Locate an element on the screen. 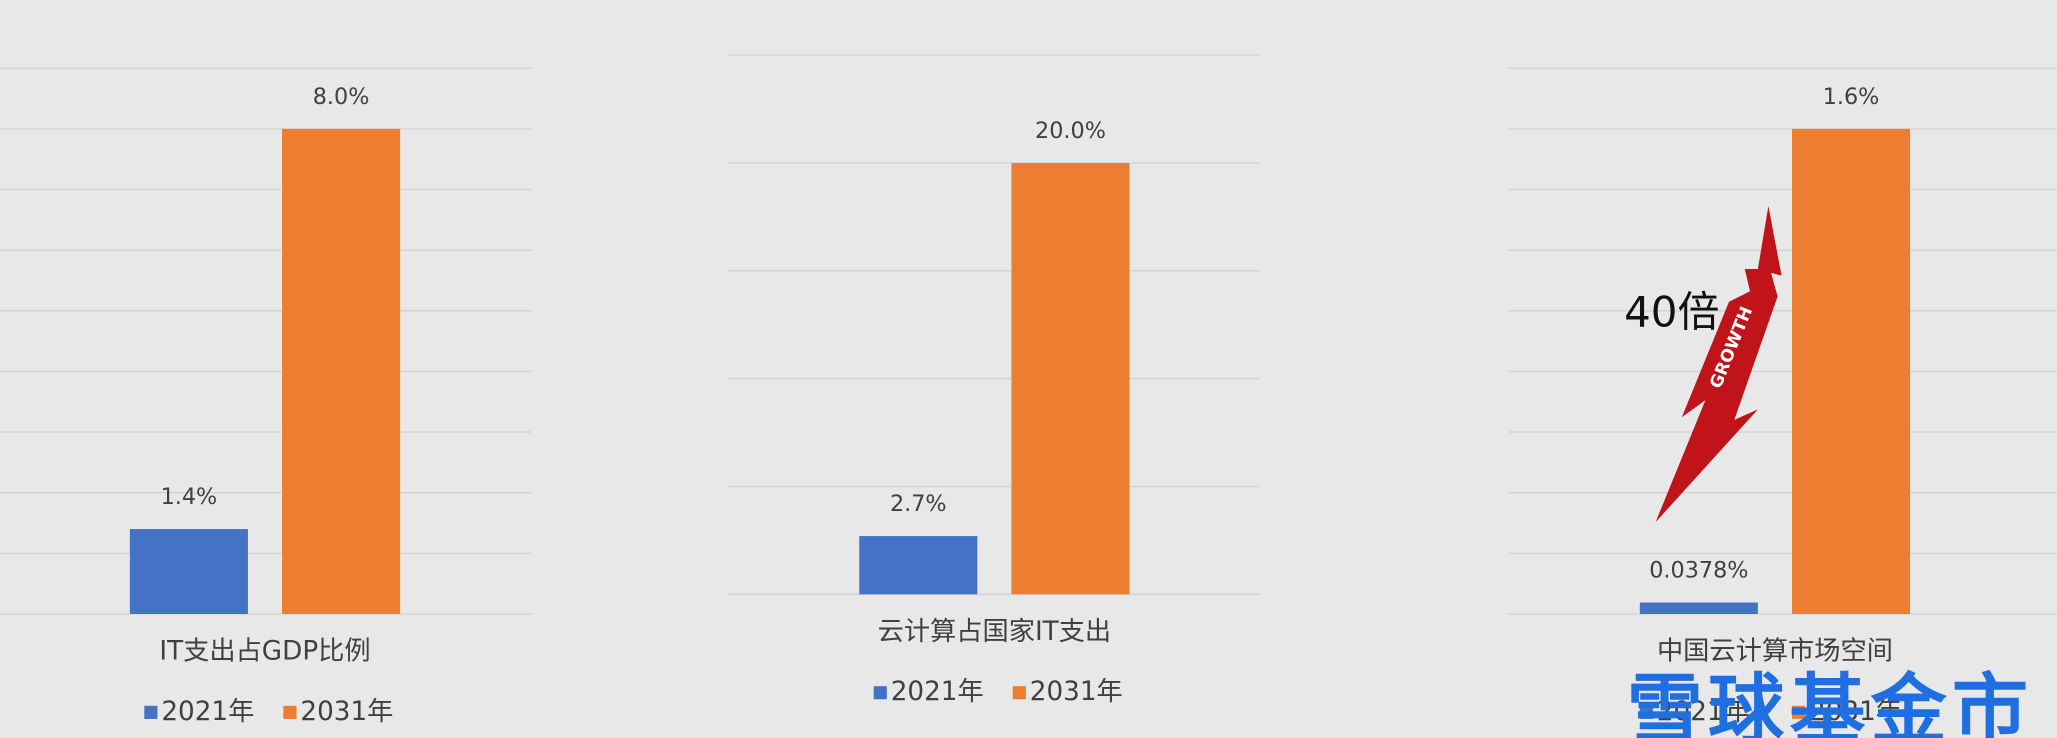  value-label: 0.0378% is located at coordinates (1698, 571).